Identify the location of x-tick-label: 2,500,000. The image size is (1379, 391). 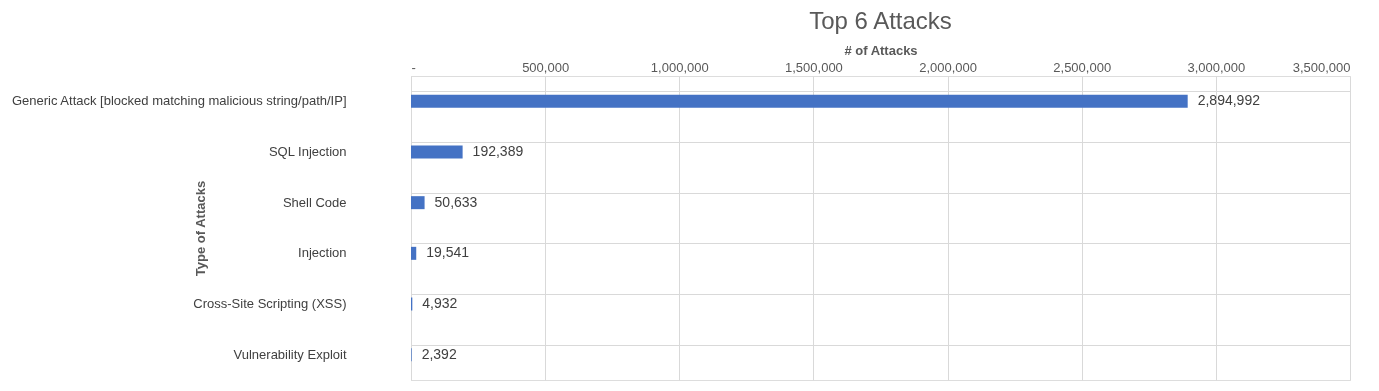
(1082, 67).